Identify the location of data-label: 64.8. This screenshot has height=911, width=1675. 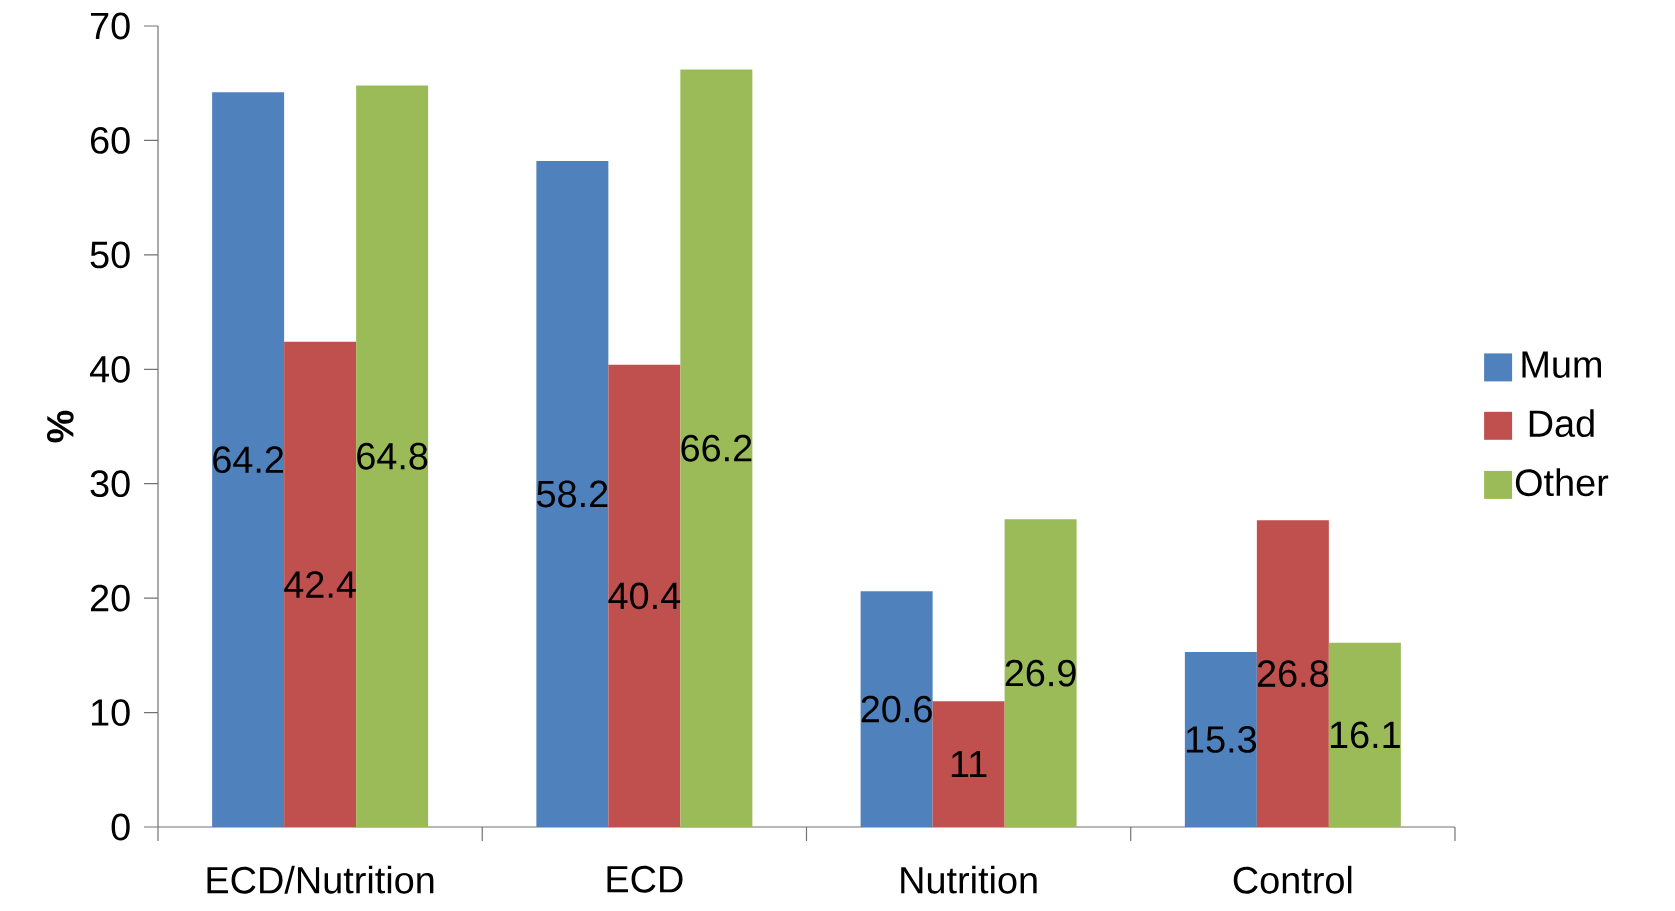
(392, 456).